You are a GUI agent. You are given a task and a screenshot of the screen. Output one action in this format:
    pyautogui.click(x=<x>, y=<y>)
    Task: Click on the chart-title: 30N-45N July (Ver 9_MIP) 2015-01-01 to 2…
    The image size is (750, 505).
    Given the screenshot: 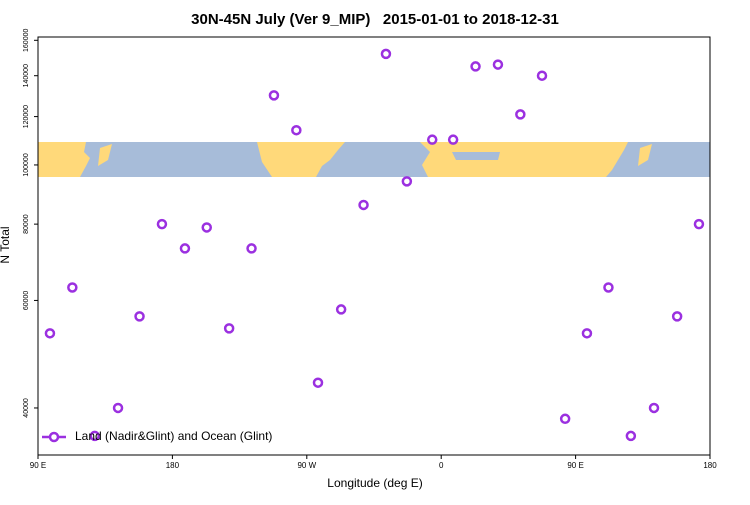 What is the action you would take?
    pyautogui.click(x=375, y=19)
    